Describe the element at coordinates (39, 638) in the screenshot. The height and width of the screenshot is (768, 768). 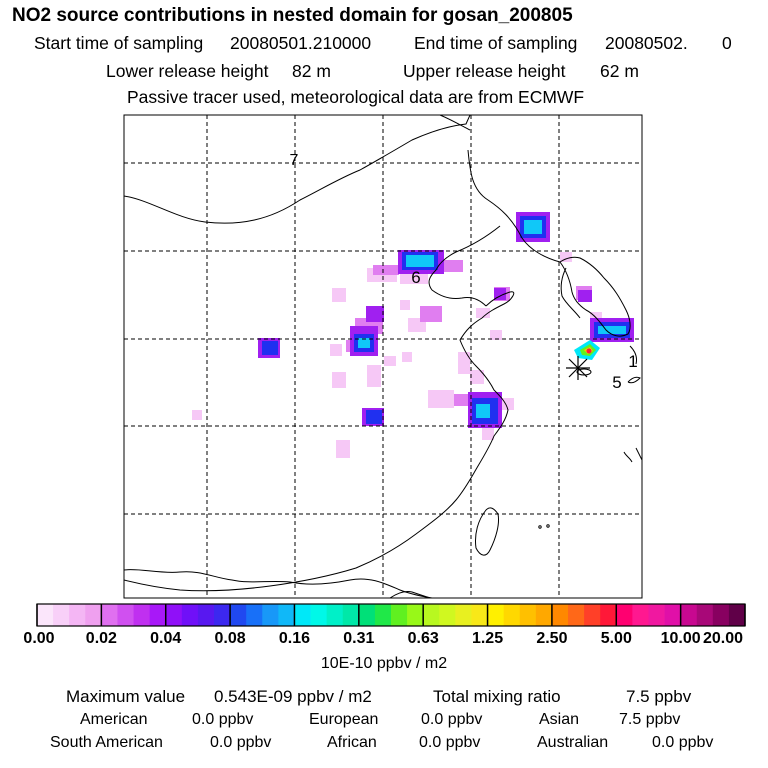
I see `colorbar-tick-label: 0.00` at that location.